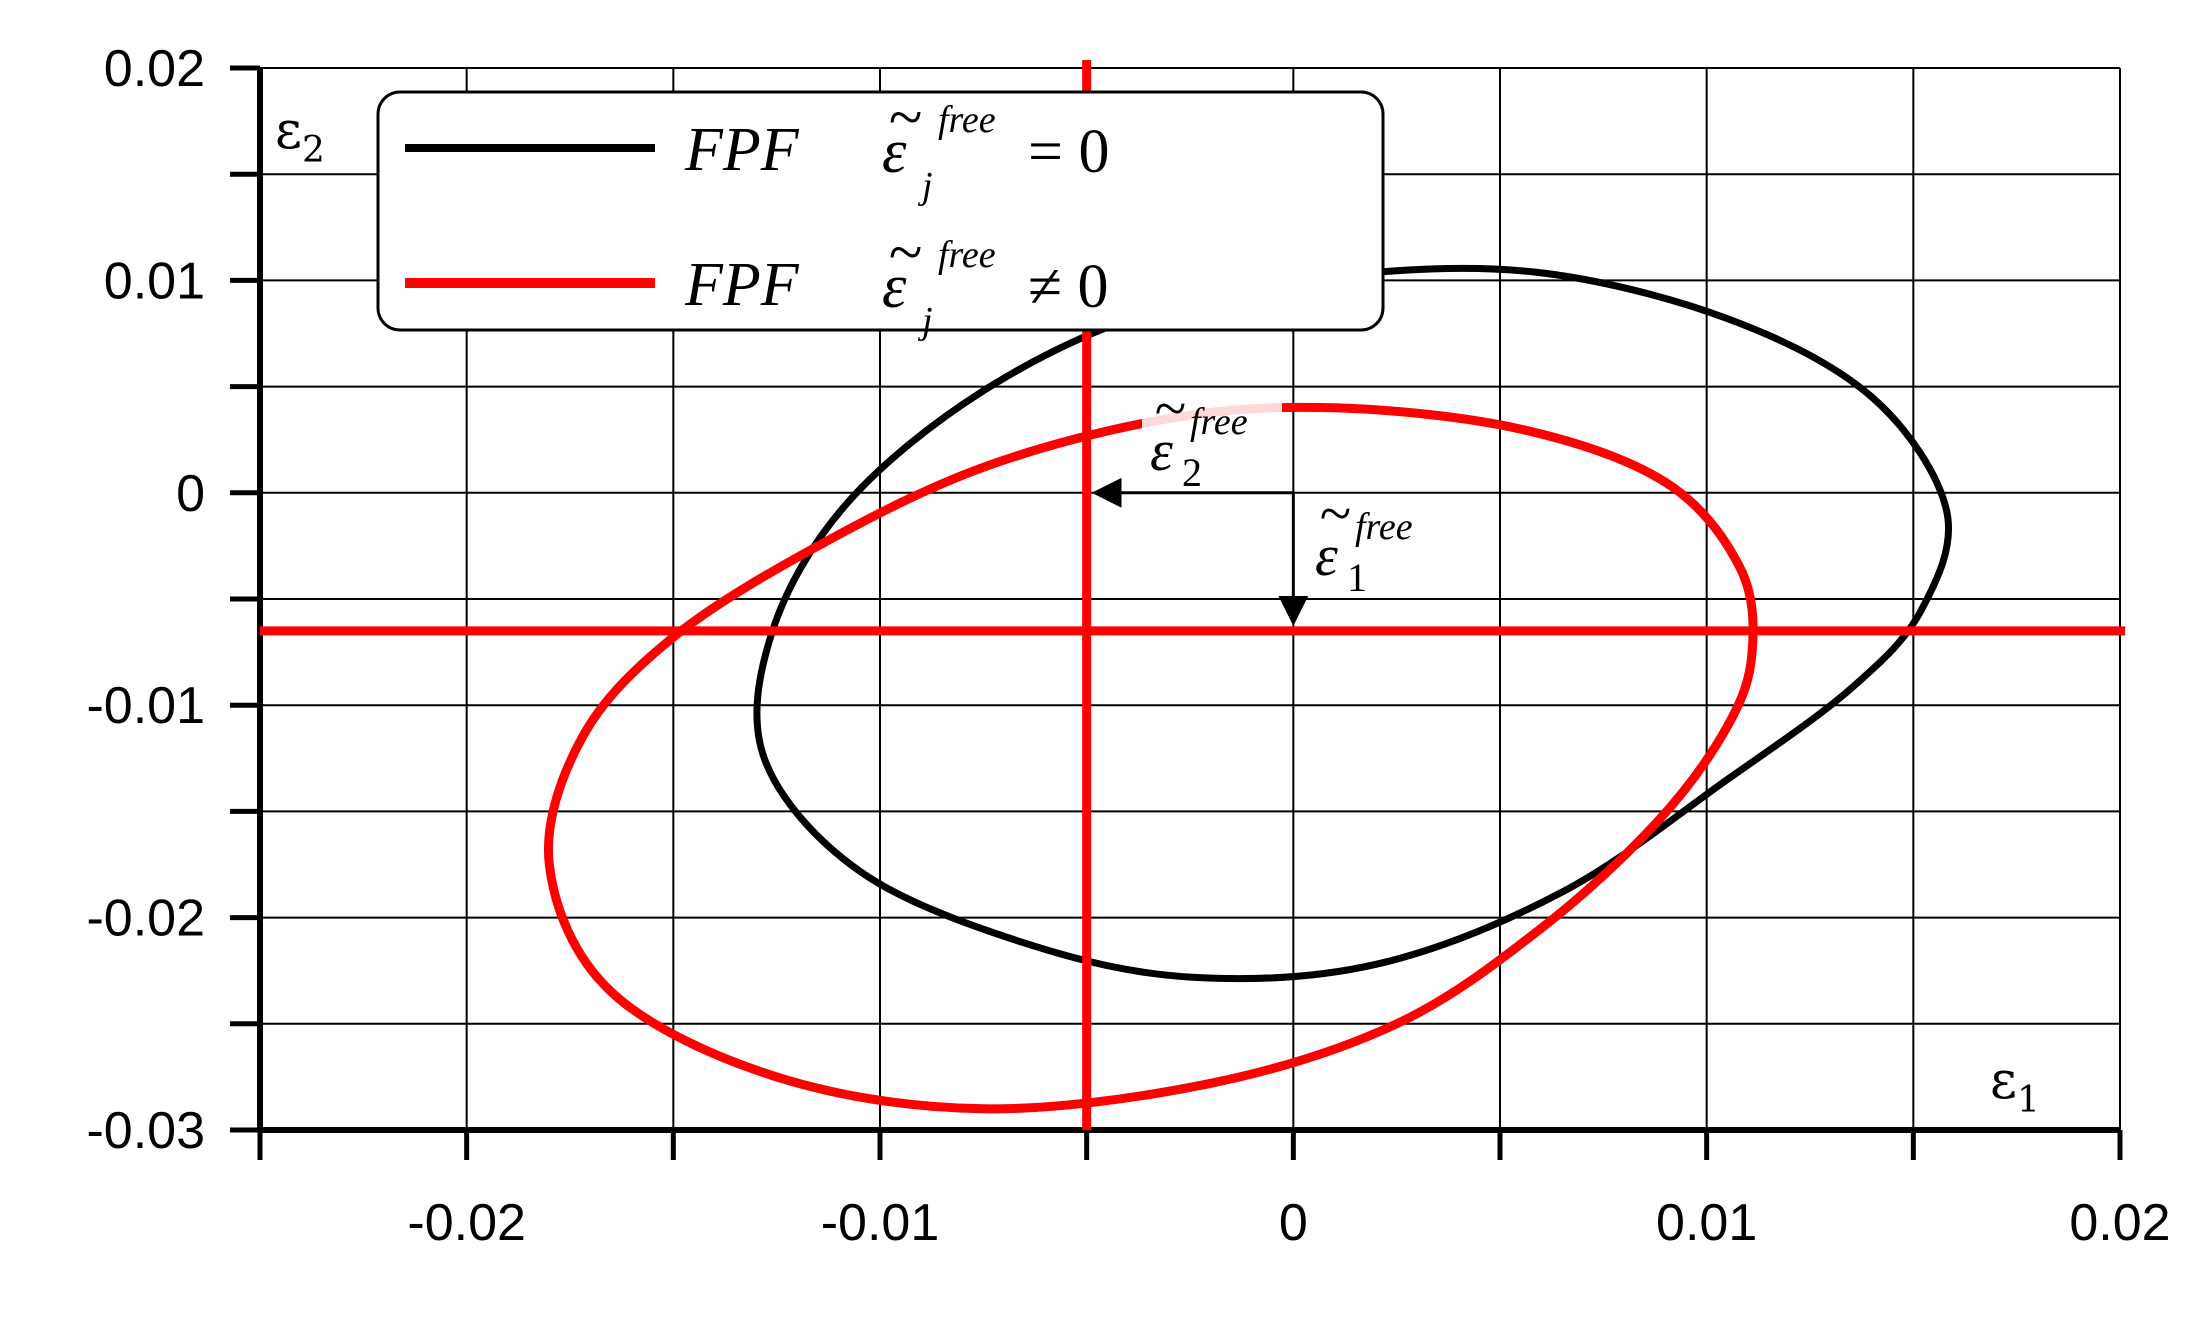  What do you see at coordinates (1192, 472) in the screenshot?
I see `annotation-sub: 2` at bounding box center [1192, 472].